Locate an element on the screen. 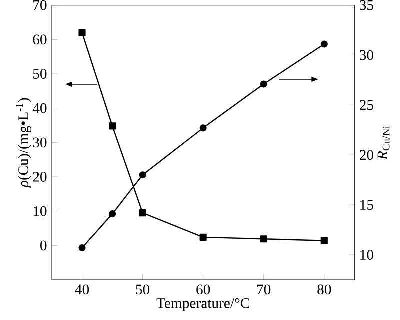 This screenshot has height=320, width=400. y2-axis-title: R$_{Cu/Ni}$ is located at coordinates (384, 143).